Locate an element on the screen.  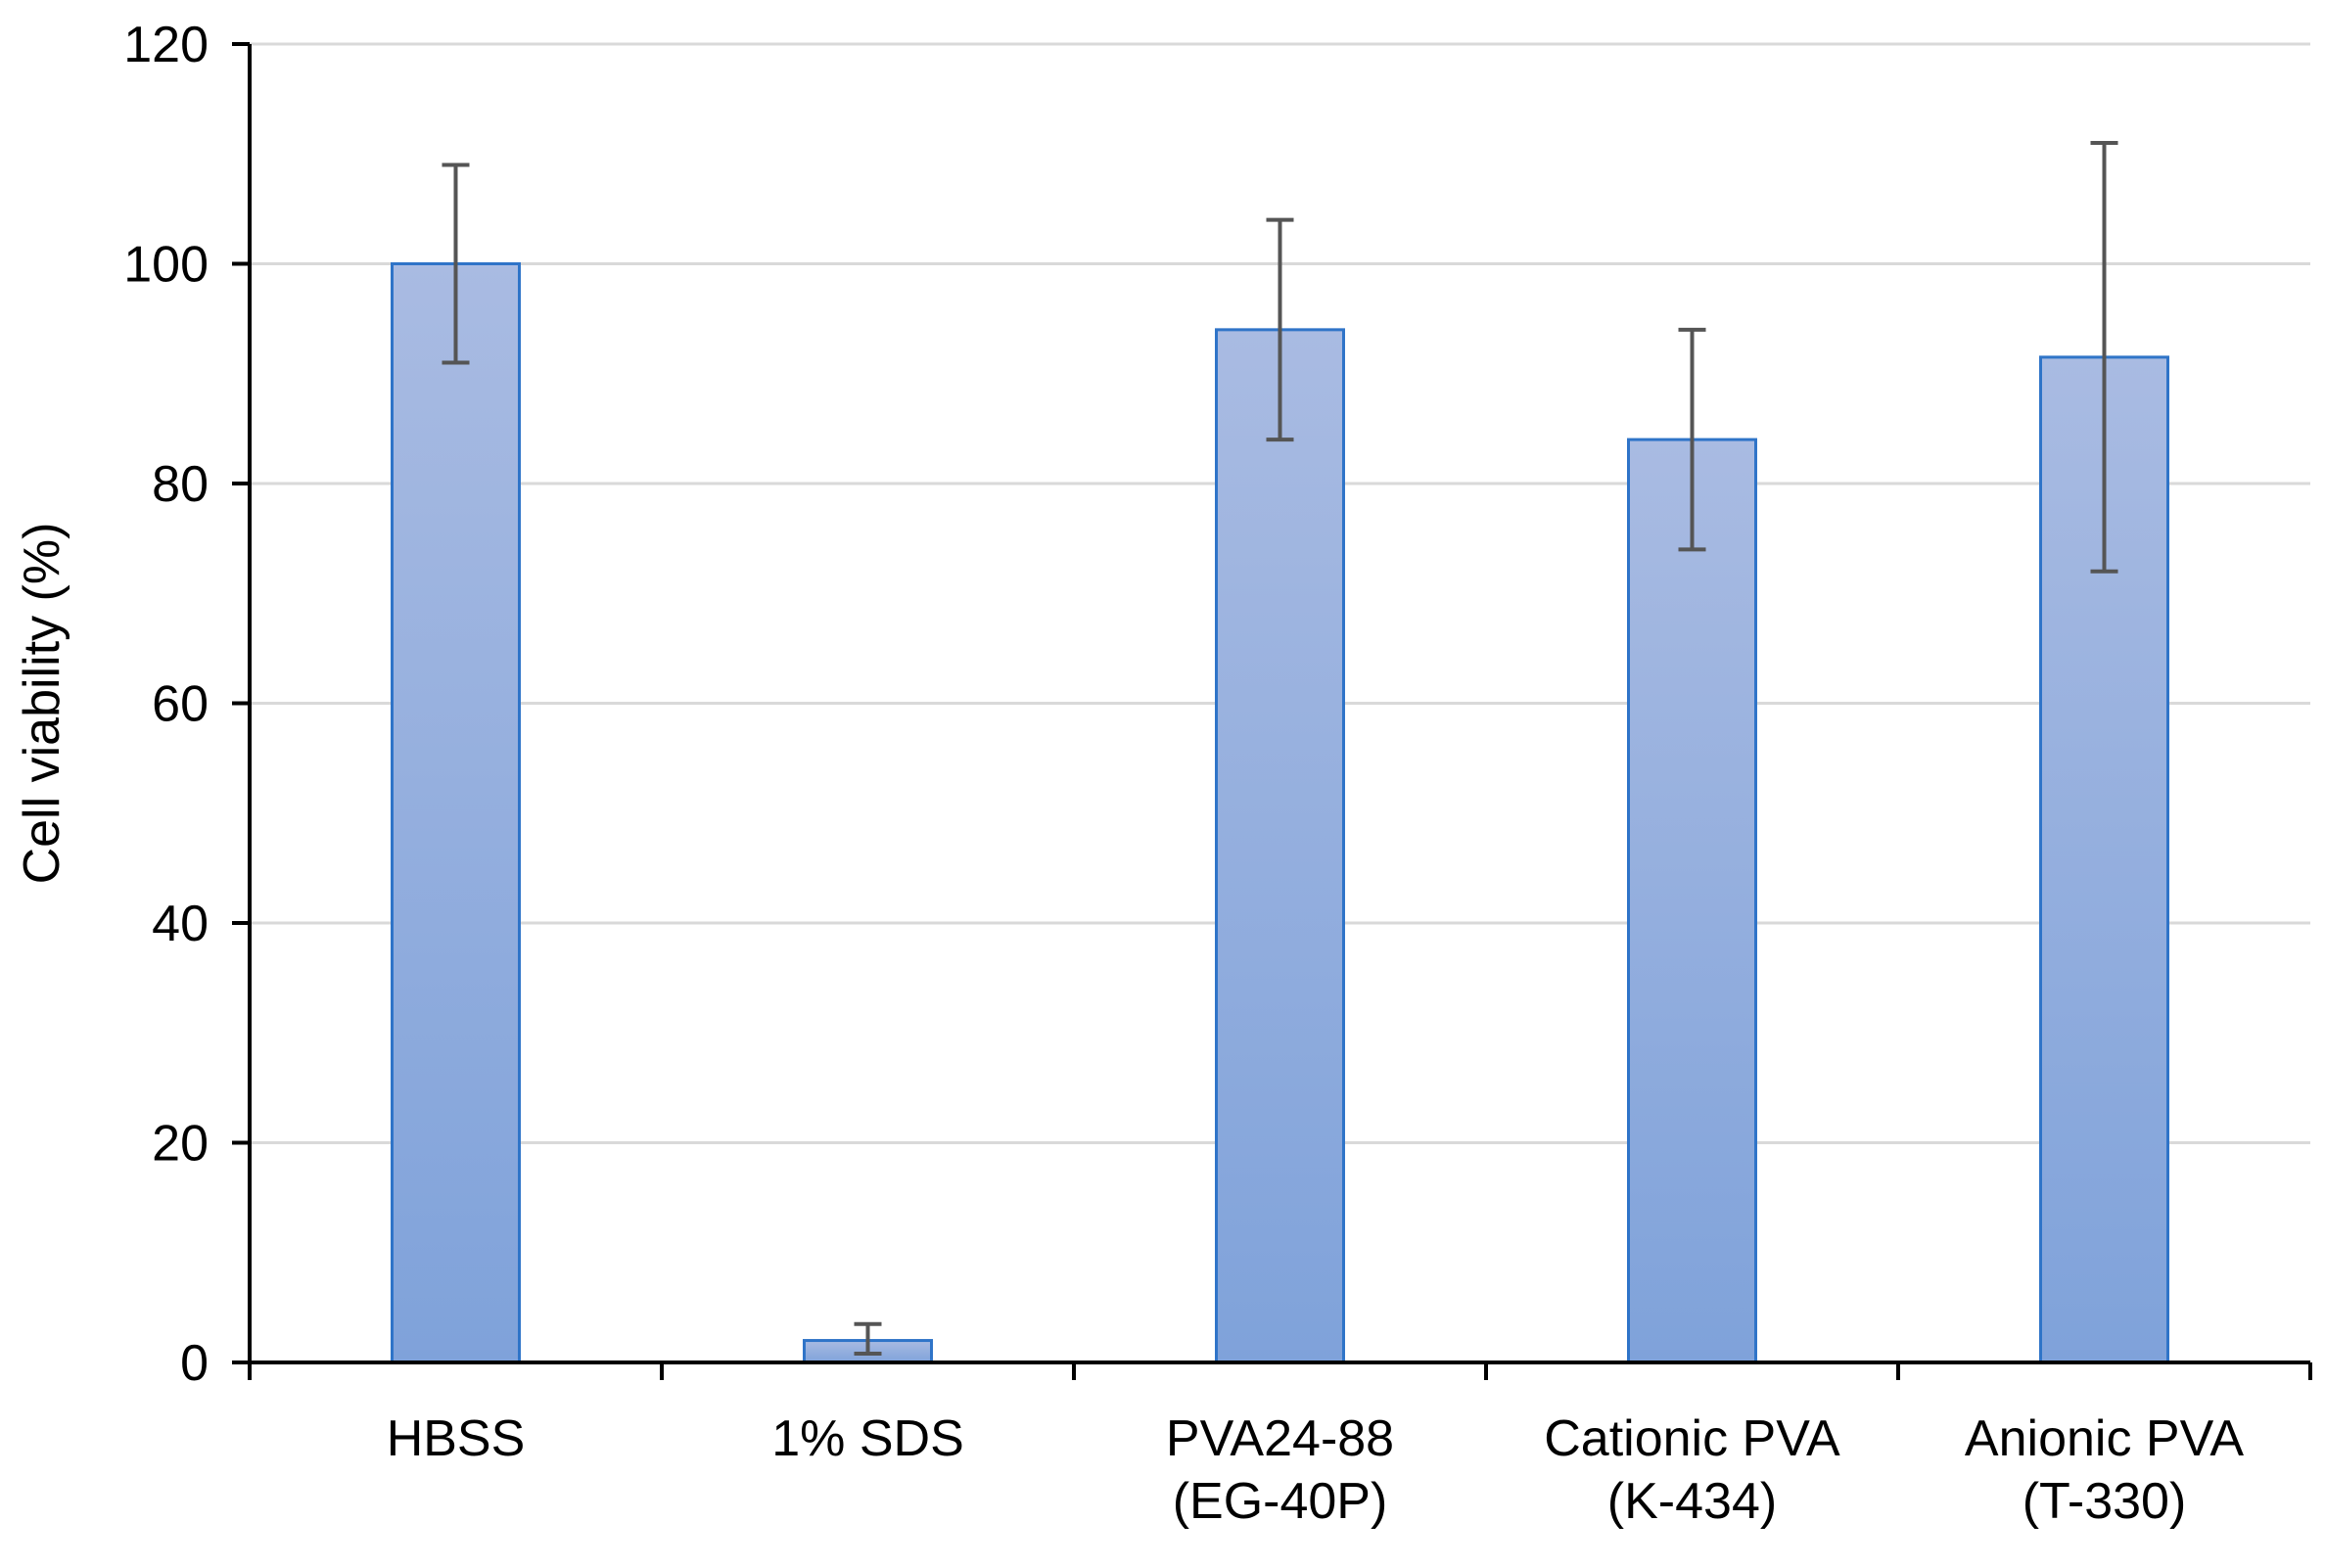
x-tick-label-line: (T-330) is located at coordinates (2105, 1501).